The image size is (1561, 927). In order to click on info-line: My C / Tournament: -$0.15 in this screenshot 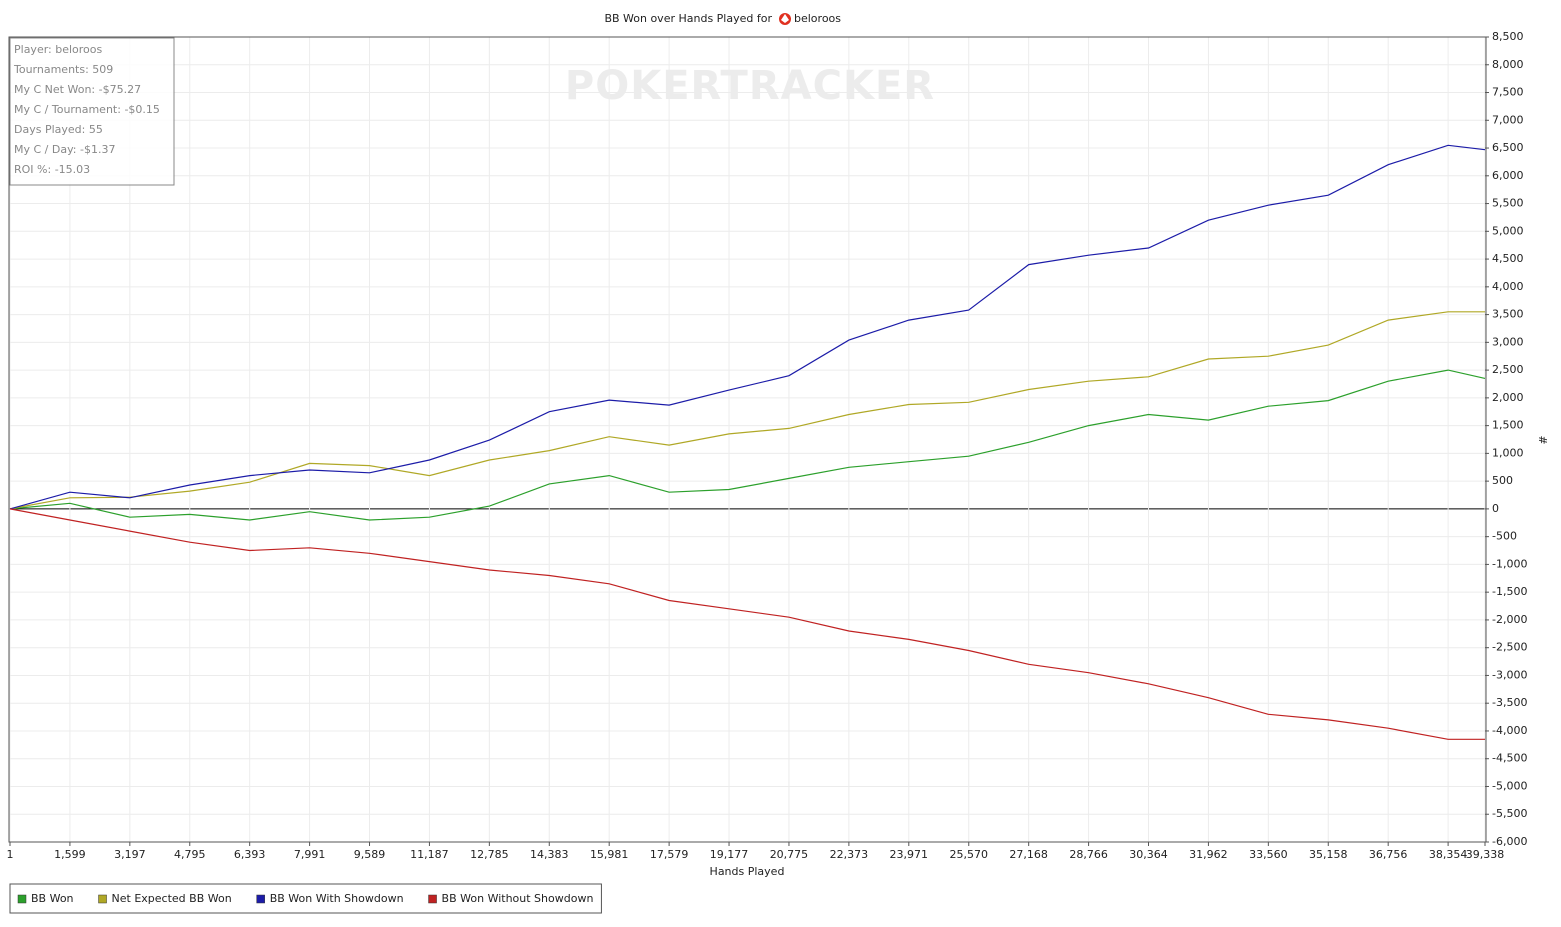, I will do `click(87, 109)`.